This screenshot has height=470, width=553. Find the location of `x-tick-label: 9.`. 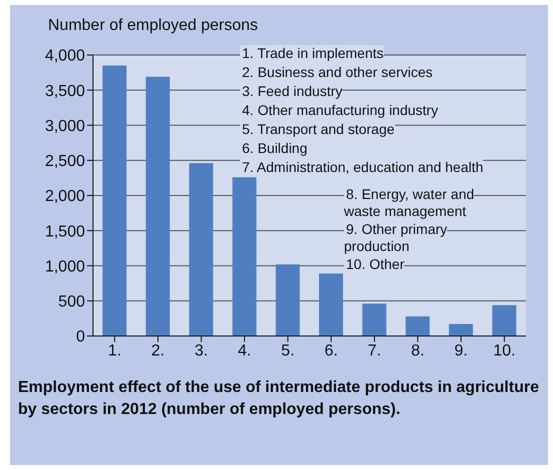

x-tick-label: 9. is located at coordinates (461, 351).